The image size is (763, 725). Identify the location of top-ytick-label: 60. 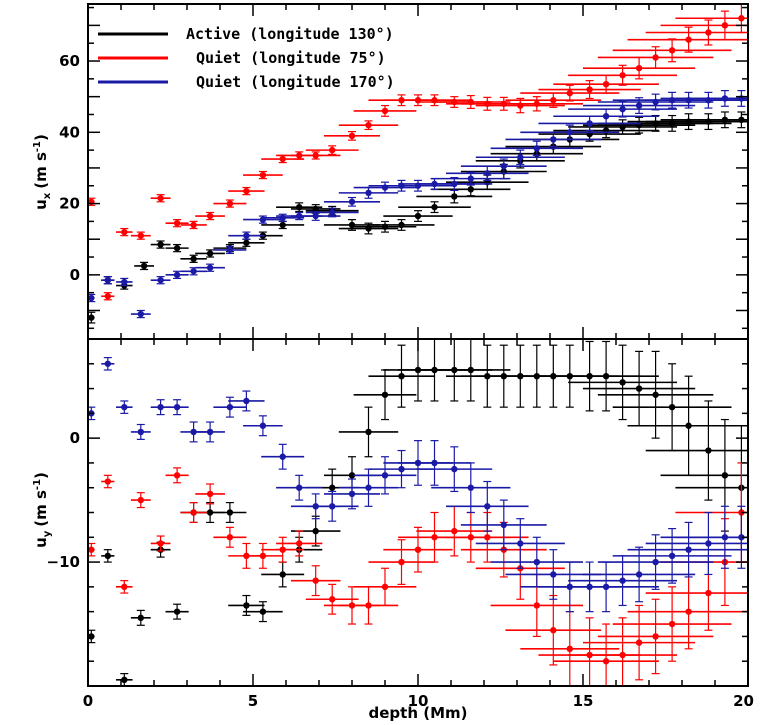
(69, 61).